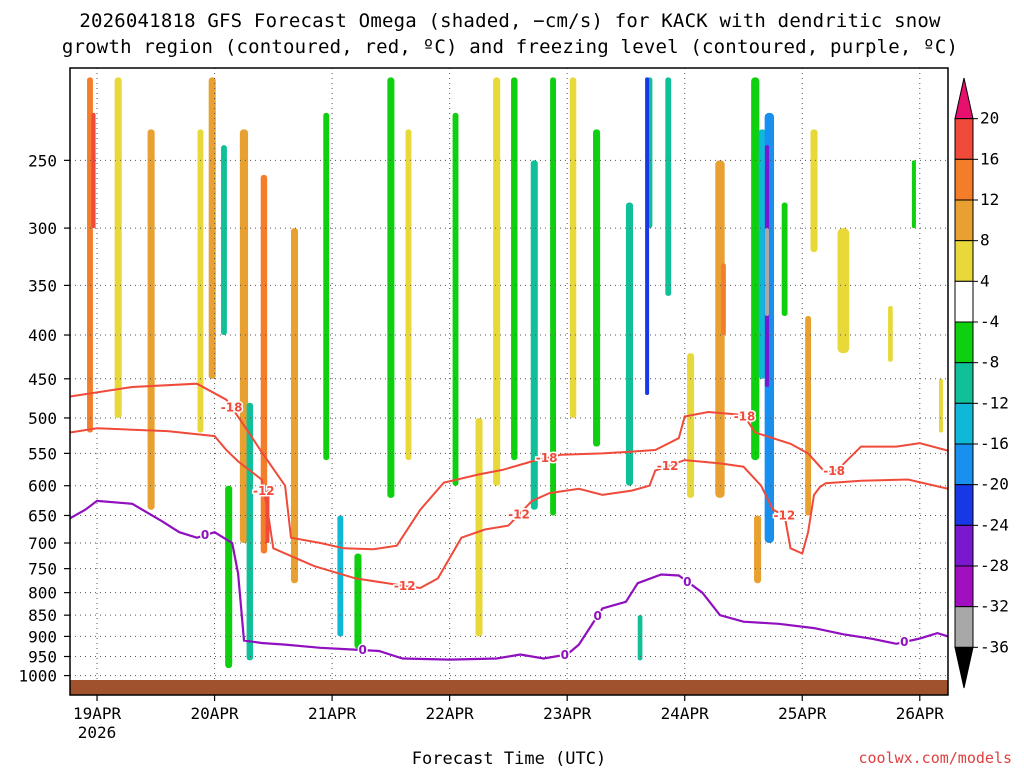  What do you see at coordinates (509, 758) in the screenshot?
I see `x-axis-title: Forecast Time (UTC)` at bounding box center [509, 758].